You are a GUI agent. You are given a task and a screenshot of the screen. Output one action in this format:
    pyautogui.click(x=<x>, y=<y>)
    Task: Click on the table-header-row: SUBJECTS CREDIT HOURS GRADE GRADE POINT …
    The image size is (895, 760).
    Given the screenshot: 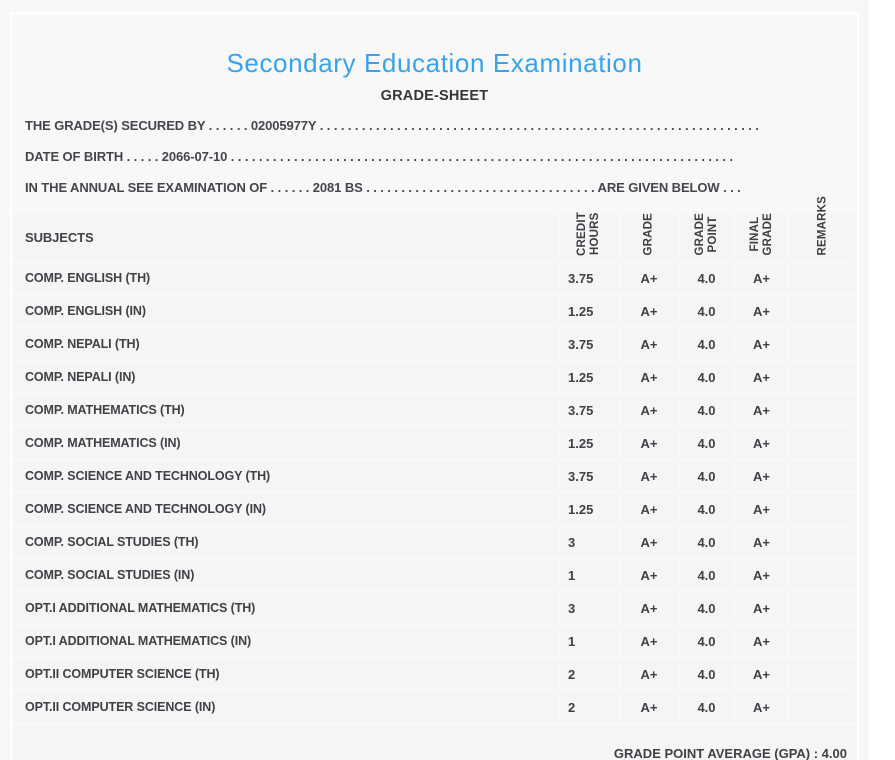 What is the action you would take?
    pyautogui.click(x=434, y=228)
    